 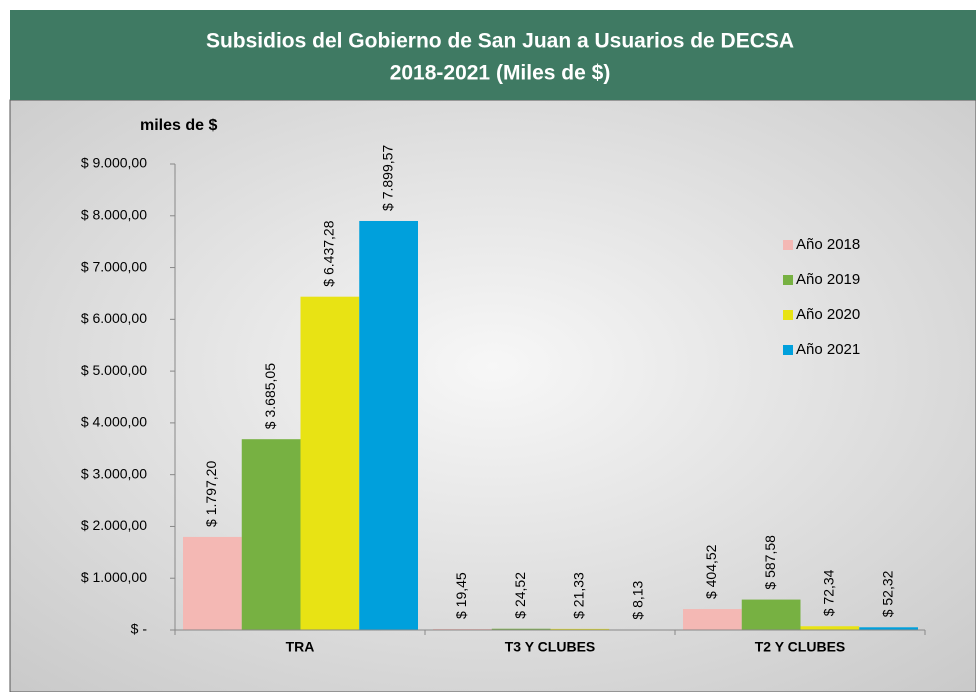 What do you see at coordinates (178, 125) in the screenshot?
I see `y-axis-label: miles de $` at bounding box center [178, 125].